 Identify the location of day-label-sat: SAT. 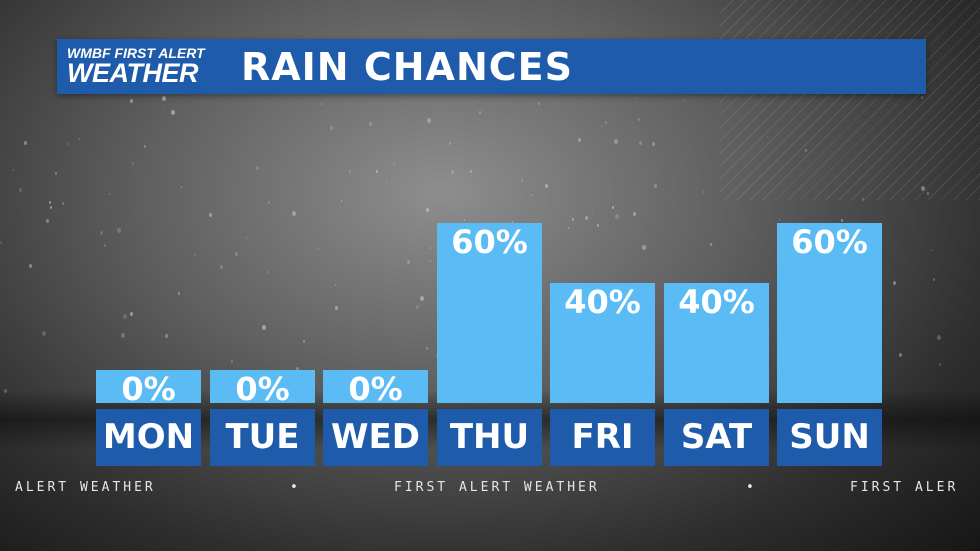
(716, 437).